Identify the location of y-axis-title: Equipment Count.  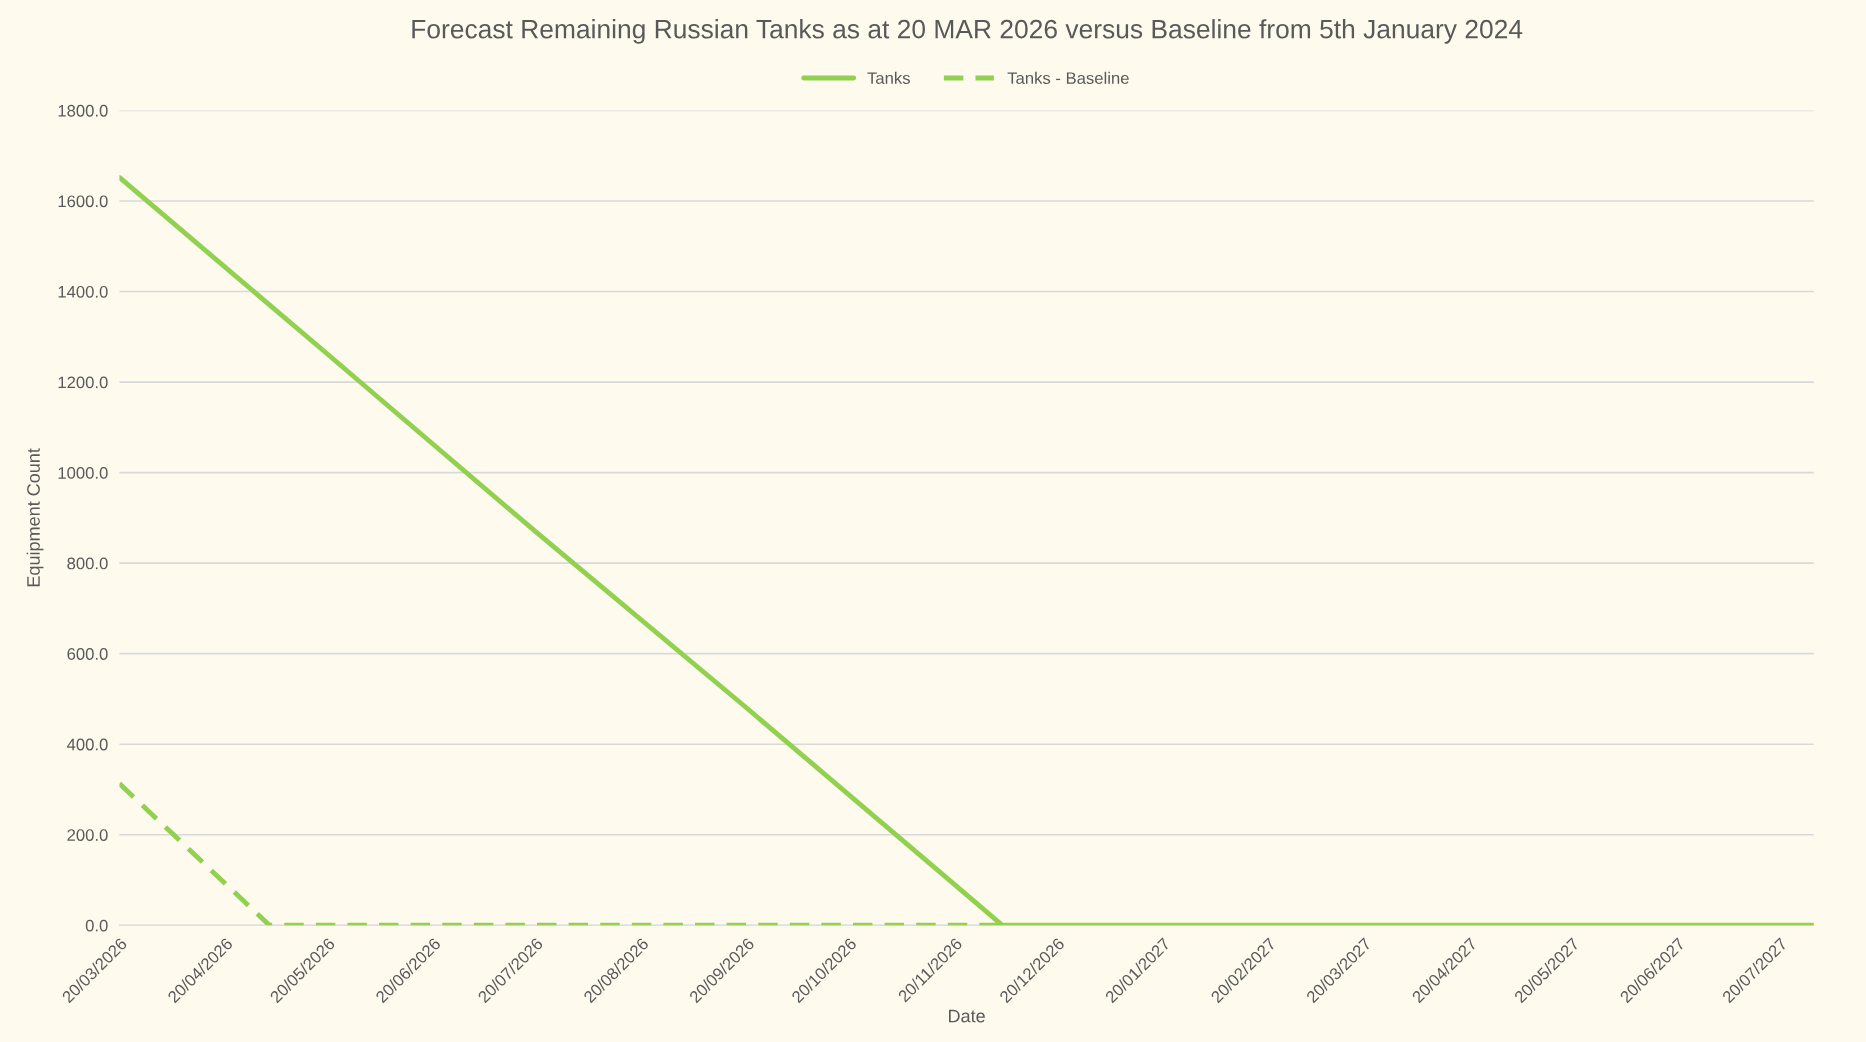
(35, 517).